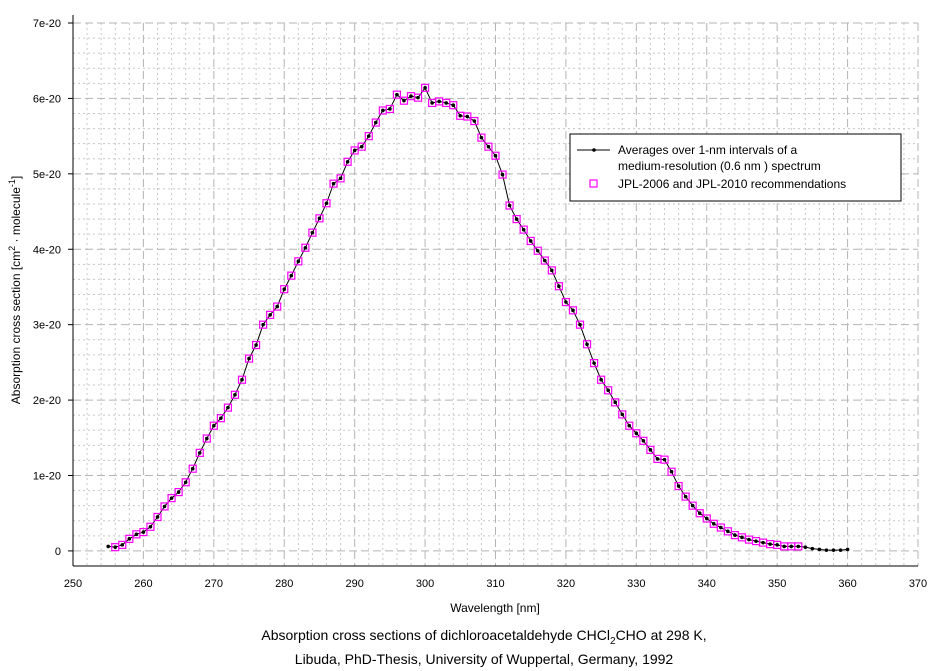  I want to click on y-tick-label: 7e-20, so click(47, 24).